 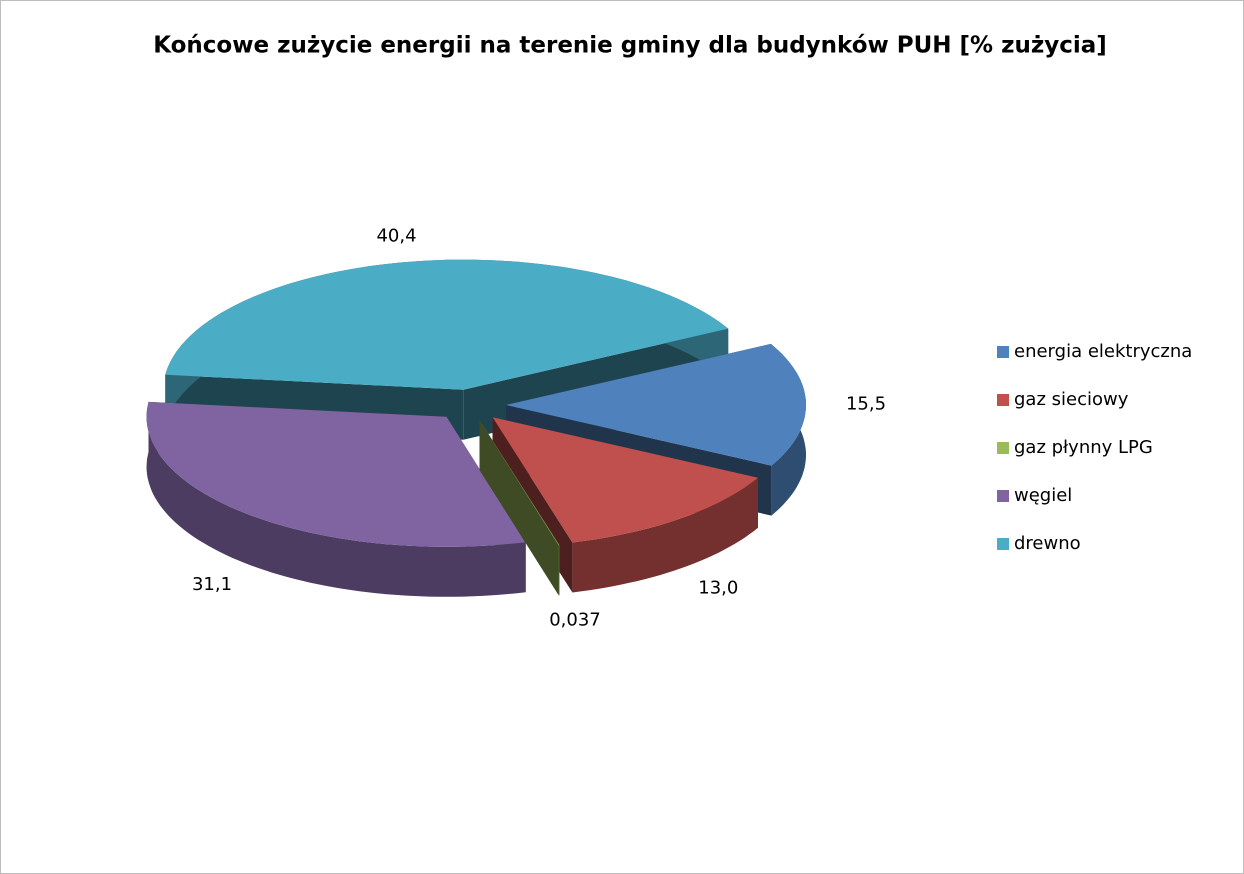 What do you see at coordinates (1083, 447) in the screenshot?
I see `legend-label: gaz płynny LPG` at bounding box center [1083, 447].